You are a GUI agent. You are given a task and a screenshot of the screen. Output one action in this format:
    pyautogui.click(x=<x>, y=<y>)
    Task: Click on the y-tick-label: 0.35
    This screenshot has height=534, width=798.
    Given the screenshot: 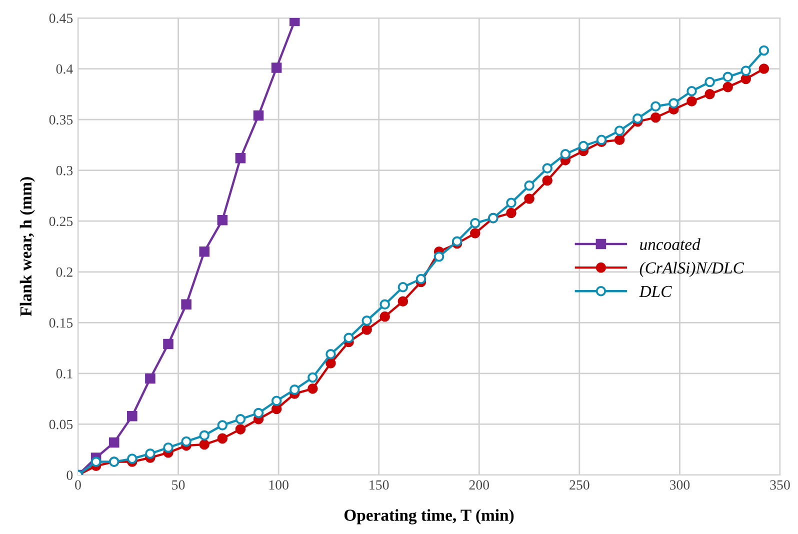 What is the action you would take?
    pyautogui.click(x=61, y=120)
    